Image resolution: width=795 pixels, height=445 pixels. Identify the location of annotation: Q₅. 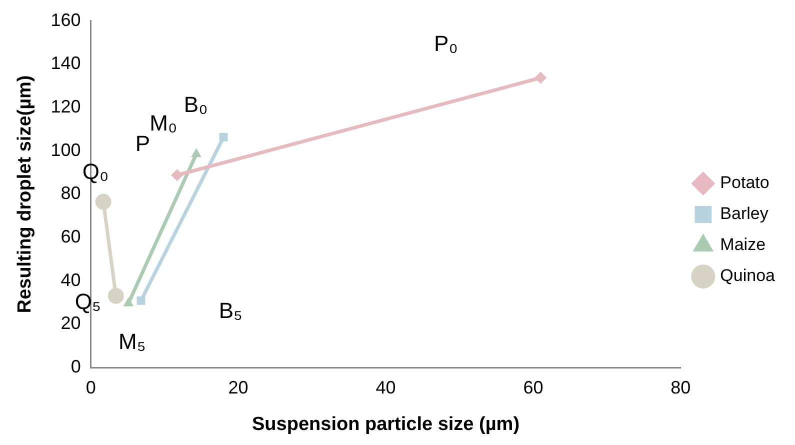
(87, 301).